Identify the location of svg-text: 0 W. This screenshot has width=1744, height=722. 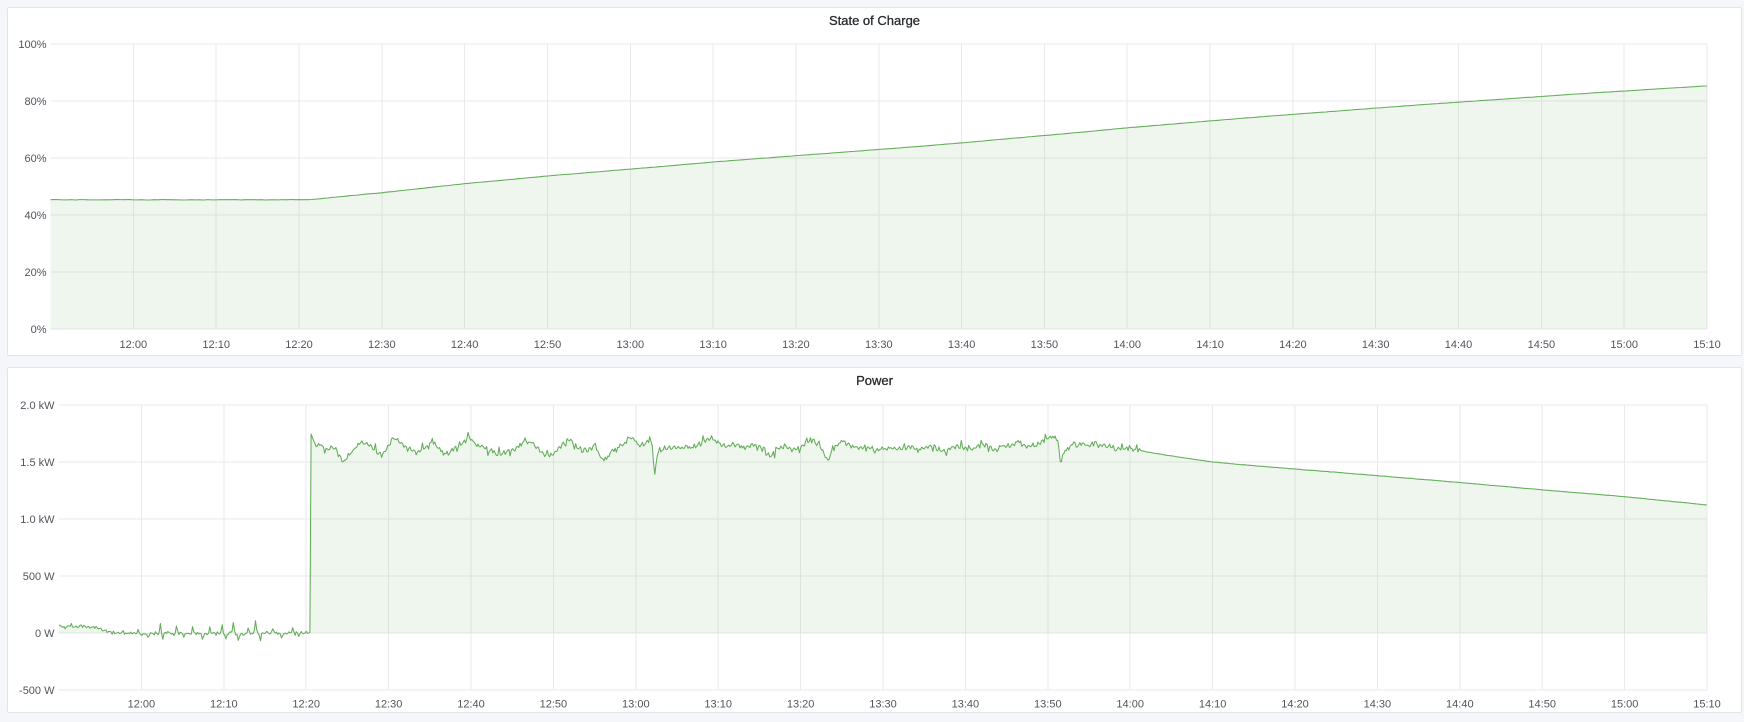
(45, 634).